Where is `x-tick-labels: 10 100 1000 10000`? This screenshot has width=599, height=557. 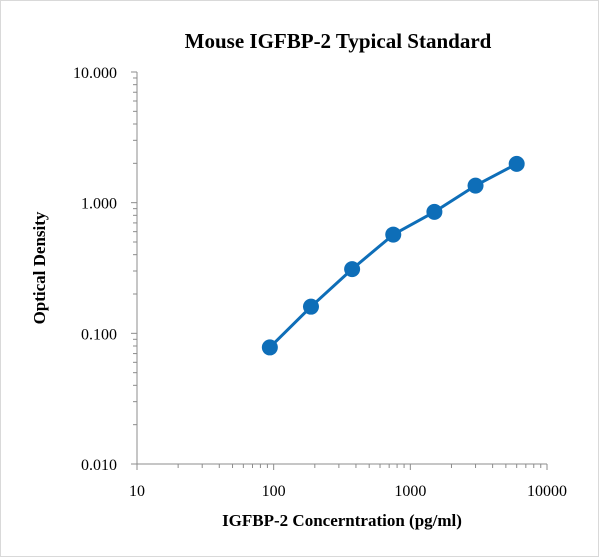
x-tick-labels: 10 100 1000 10000 is located at coordinates (348, 491).